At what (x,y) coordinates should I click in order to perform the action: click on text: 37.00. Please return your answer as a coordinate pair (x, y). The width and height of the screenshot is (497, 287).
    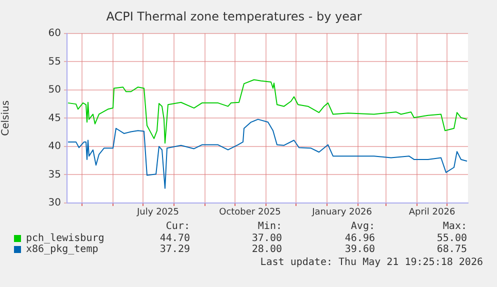
    Looking at the image, I should click on (267, 238).